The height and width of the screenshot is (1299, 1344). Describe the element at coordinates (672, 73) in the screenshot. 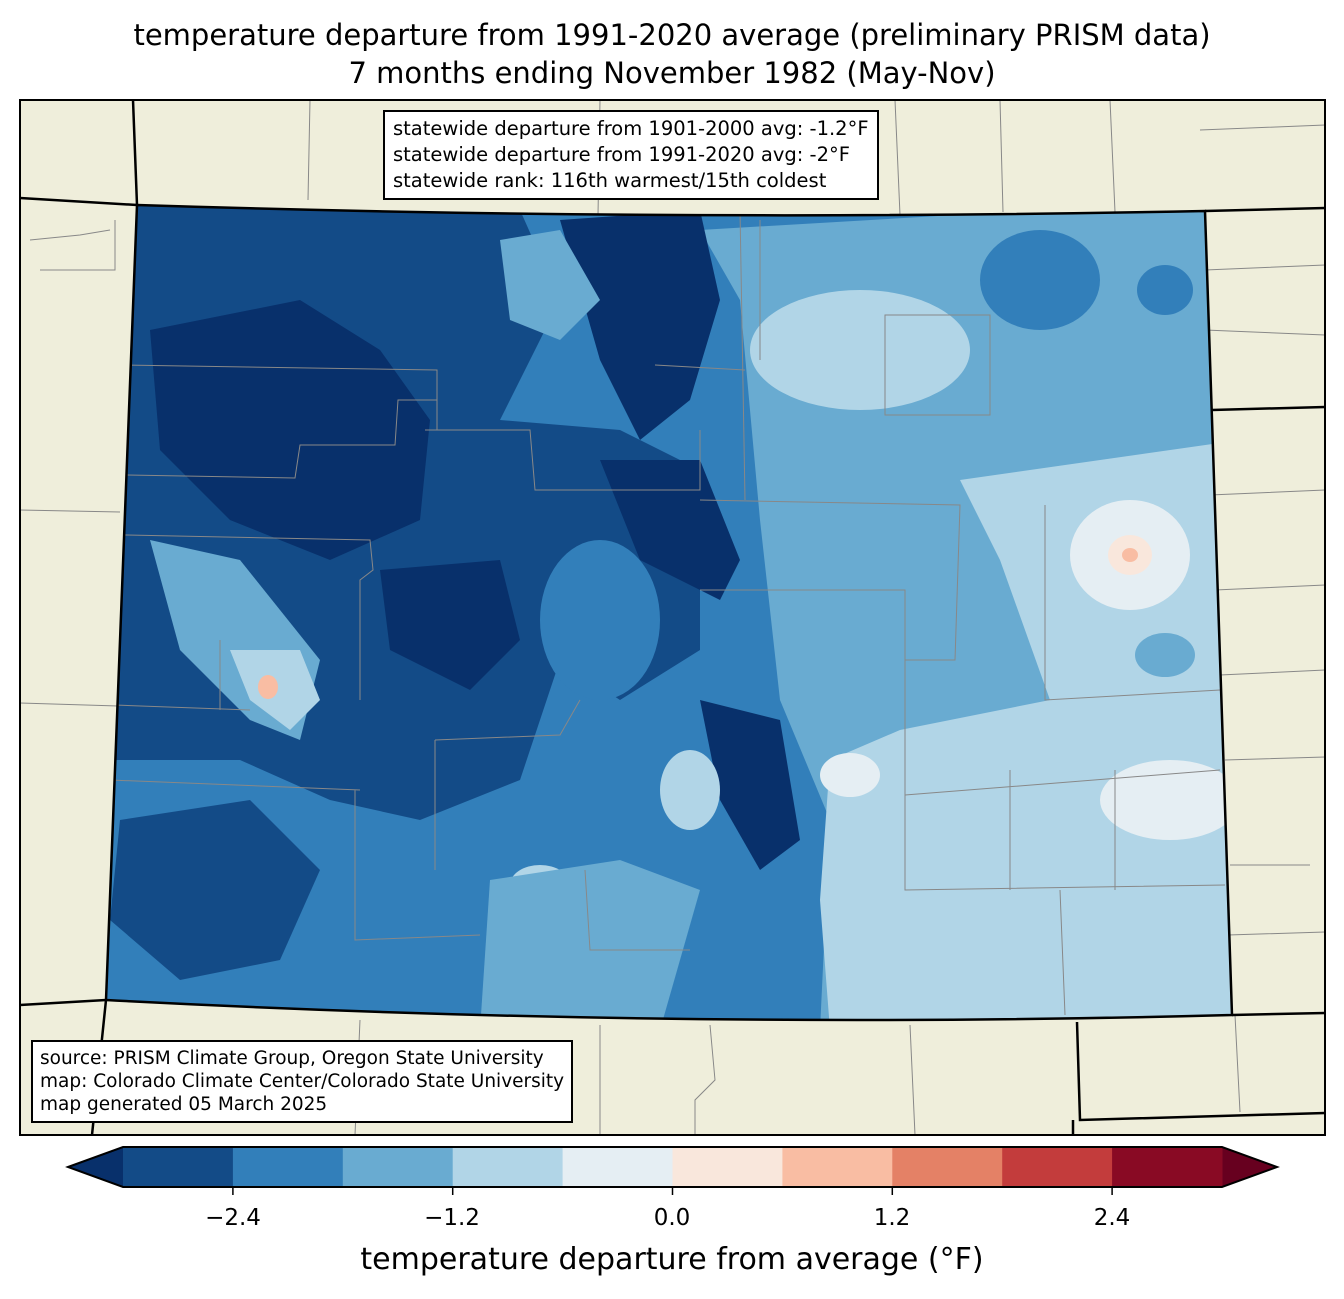

I see `title-line-2: 7 months ending November 1982 (May-Nov)` at that location.